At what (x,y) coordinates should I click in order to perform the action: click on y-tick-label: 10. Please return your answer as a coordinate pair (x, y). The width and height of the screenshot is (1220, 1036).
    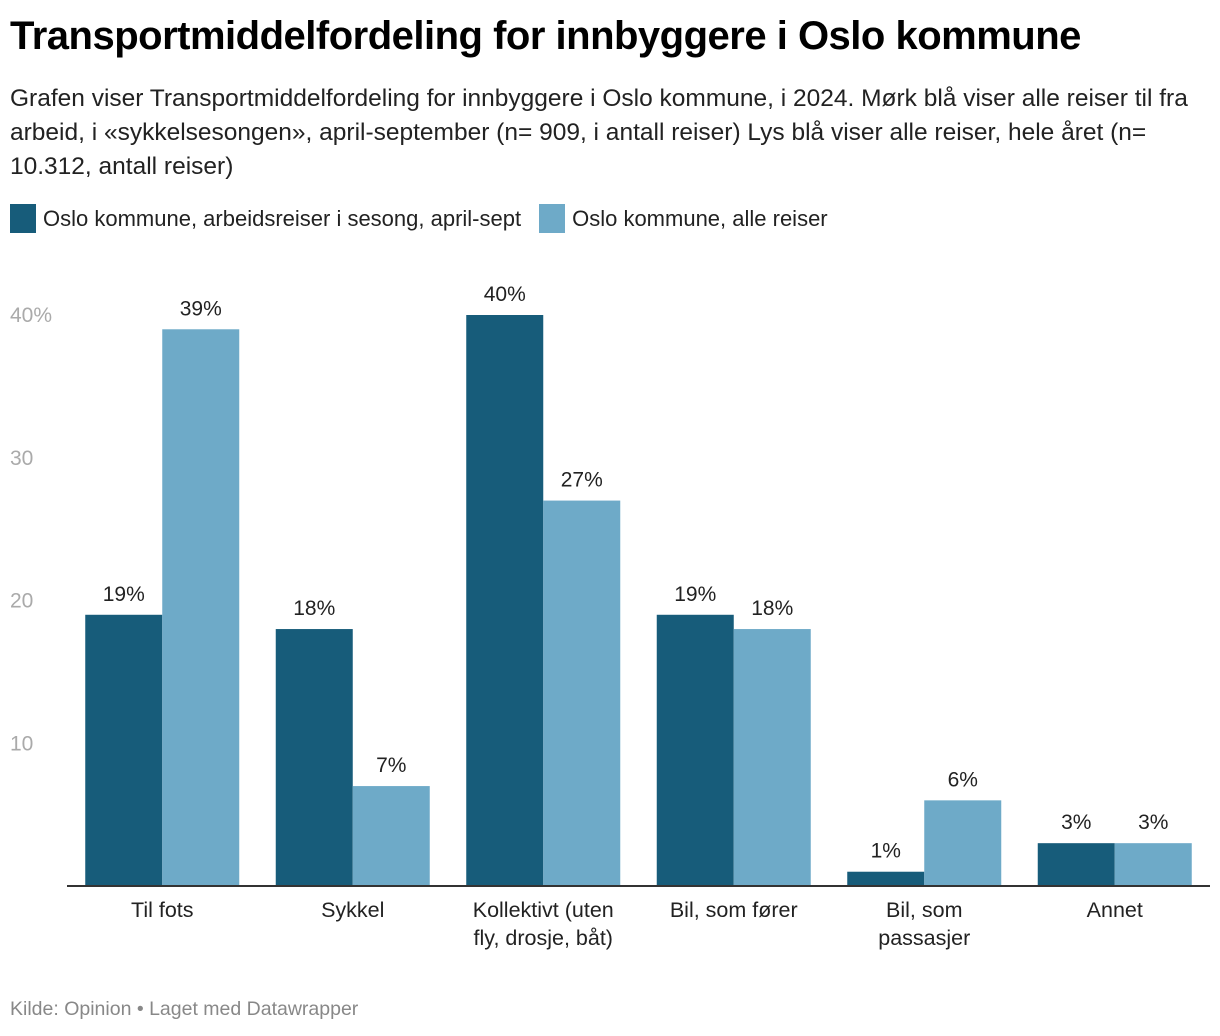
    Looking at the image, I should click on (21, 743).